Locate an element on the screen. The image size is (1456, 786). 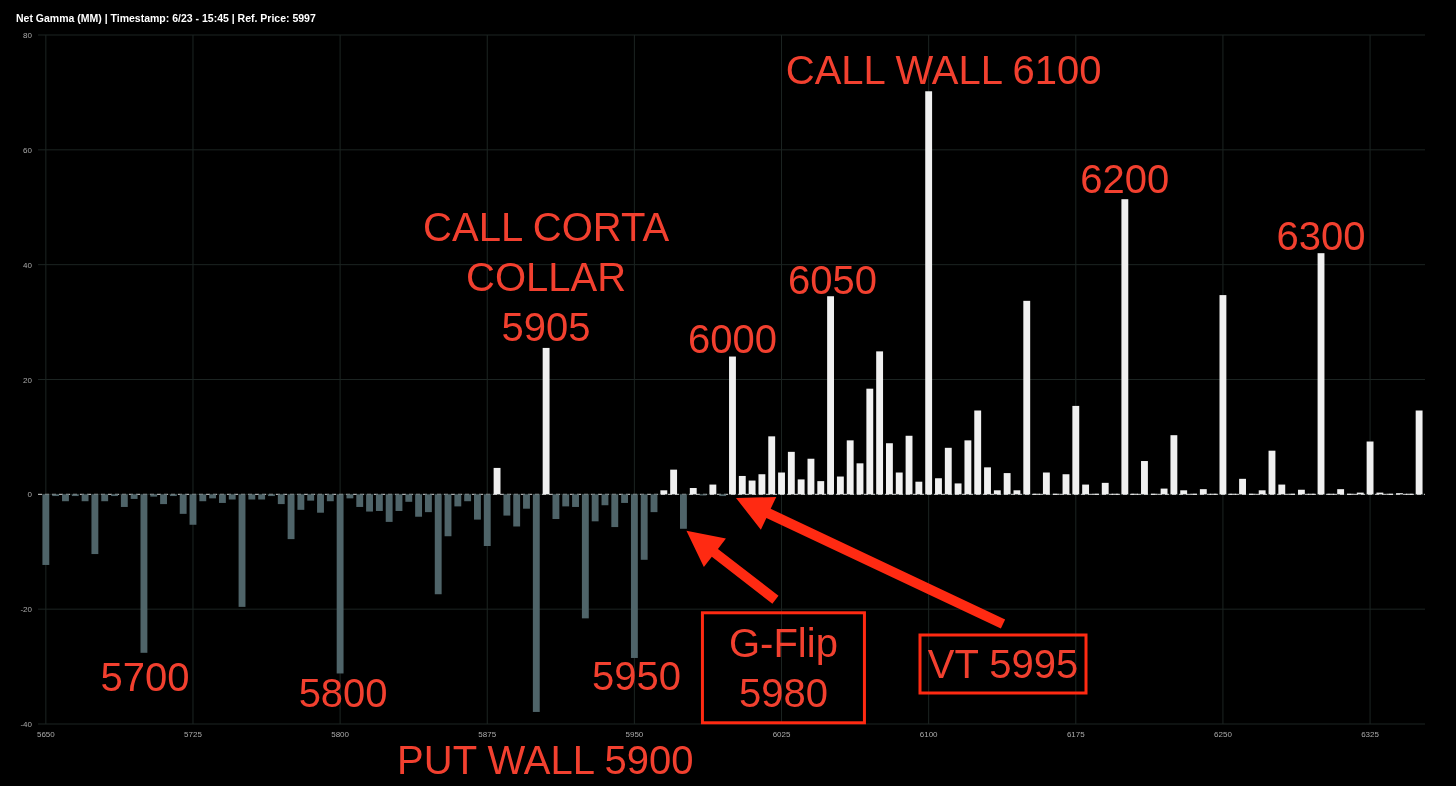
annotation: 6050 is located at coordinates (833, 279).